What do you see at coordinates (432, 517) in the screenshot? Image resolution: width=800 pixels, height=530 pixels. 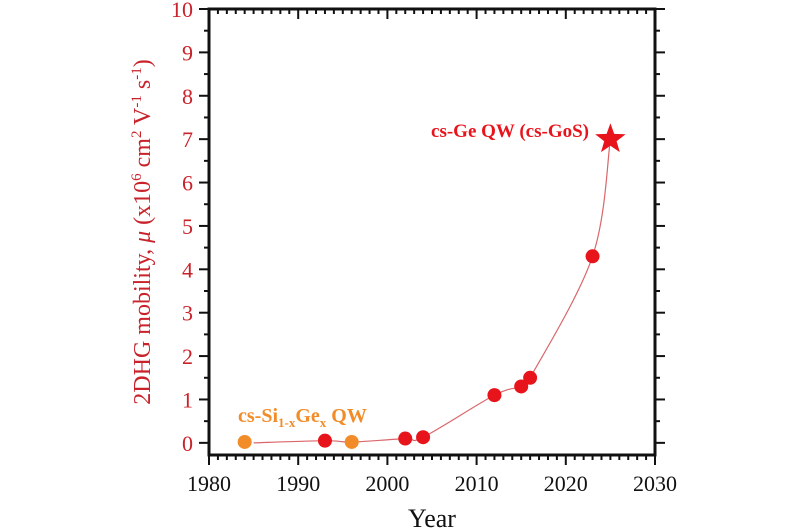 I see `x-axis-label: Year` at bounding box center [432, 517].